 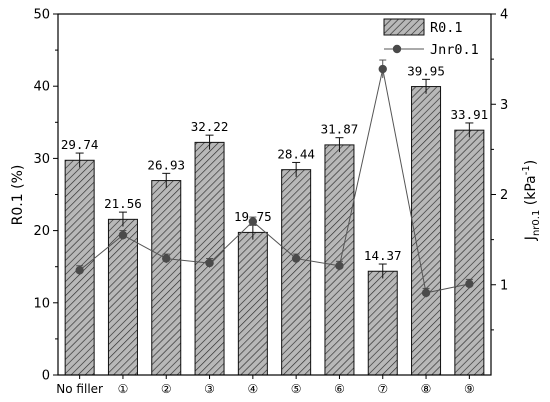 What do you see at coordinates (166, 389) in the screenshot?
I see `x-tick-label-2: ②` at bounding box center [166, 389].